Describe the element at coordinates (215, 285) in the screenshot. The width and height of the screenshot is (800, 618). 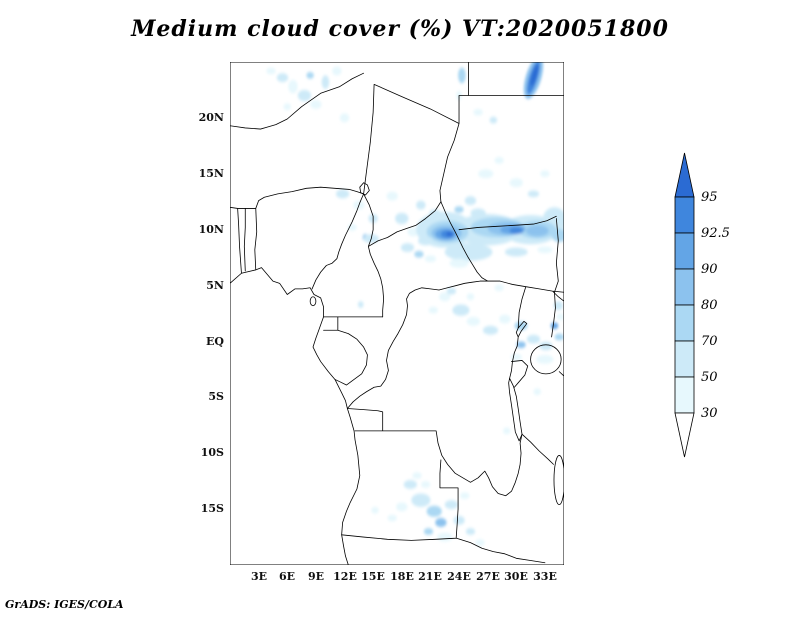
I see `lat-tick-5N: 5N` at that location.